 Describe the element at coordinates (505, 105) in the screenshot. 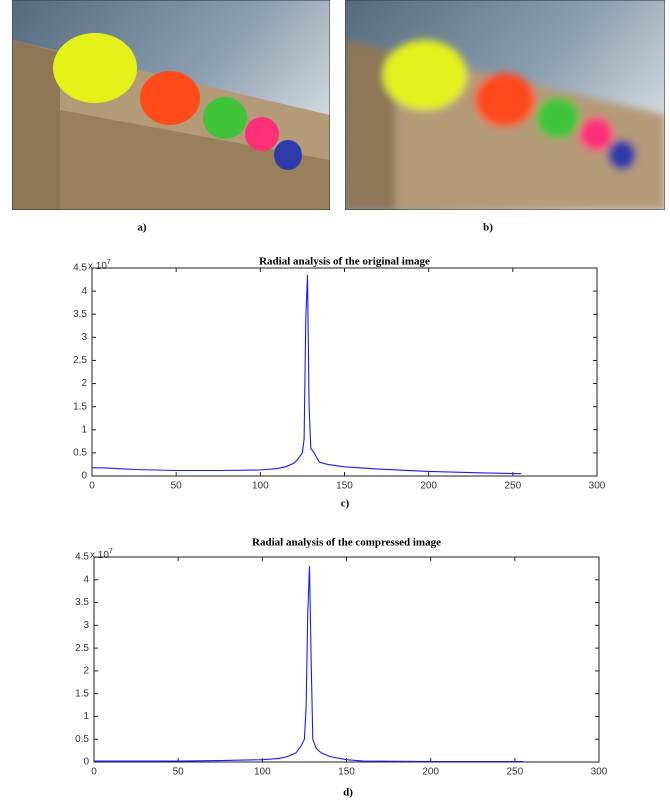

I see `photo-compressed` at that location.